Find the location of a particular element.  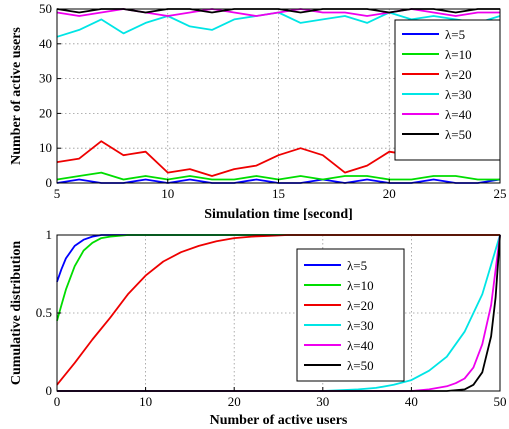

bottom-xtick-label: 50 is located at coordinates (500, 401).